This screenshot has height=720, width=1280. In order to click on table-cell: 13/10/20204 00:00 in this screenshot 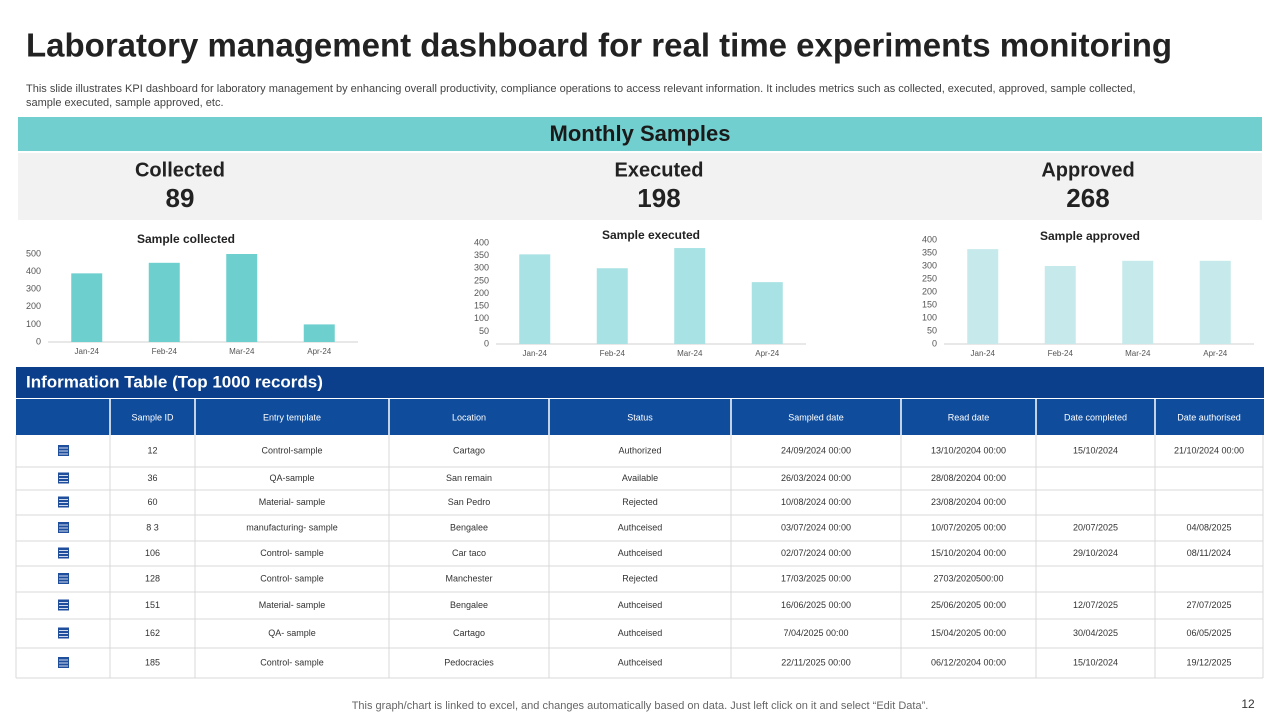, I will do `click(968, 450)`.